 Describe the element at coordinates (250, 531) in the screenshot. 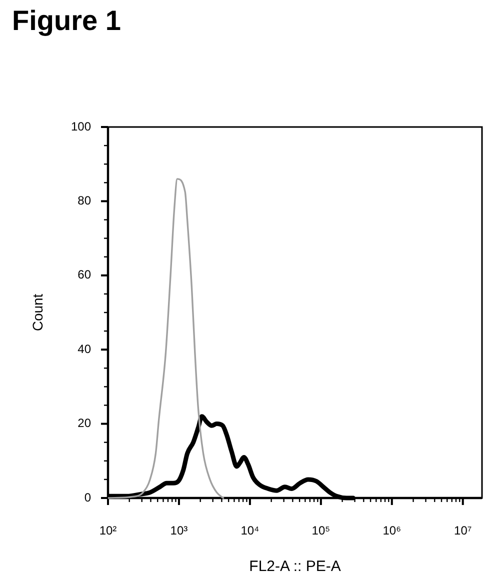

I see `x-tick-label: 10⁴` at that location.